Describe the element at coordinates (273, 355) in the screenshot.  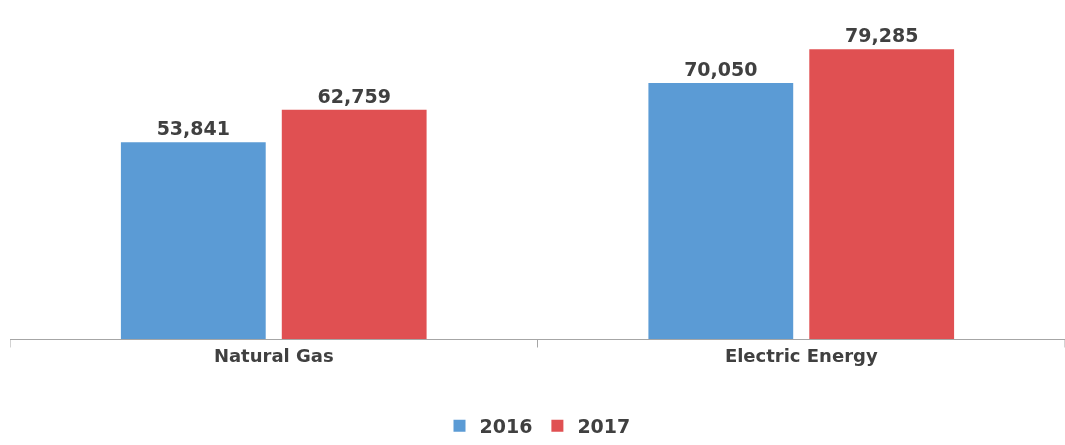
I see `x-tick-label: Natural Gas` at that location.